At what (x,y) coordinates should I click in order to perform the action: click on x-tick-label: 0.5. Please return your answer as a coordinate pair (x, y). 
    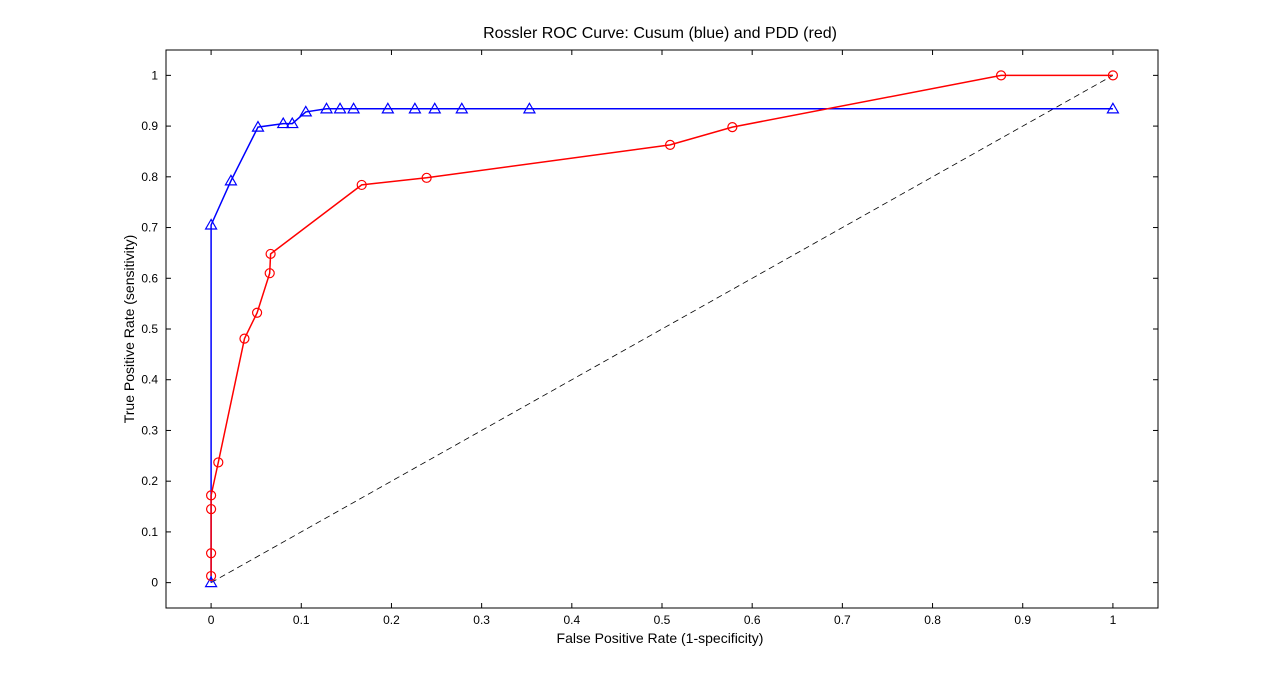
    Looking at the image, I should click on (662, 620).